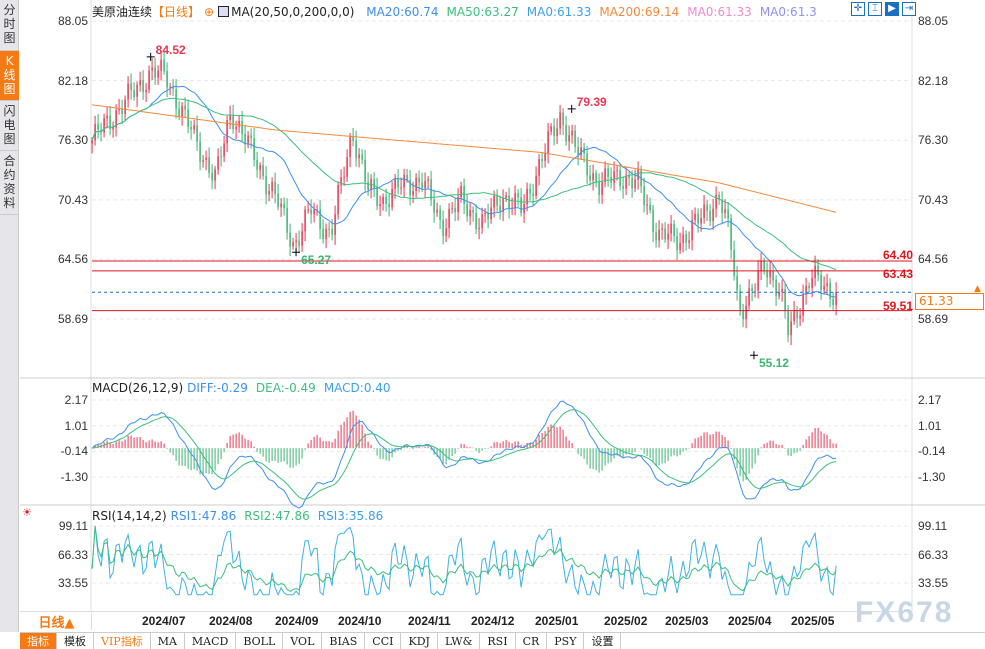 The image size is (985, 649). What do you see at coordinates (297, 621) in the screenshot?
I see `date-tick: 2024/09` at bounding box center [297, 621].